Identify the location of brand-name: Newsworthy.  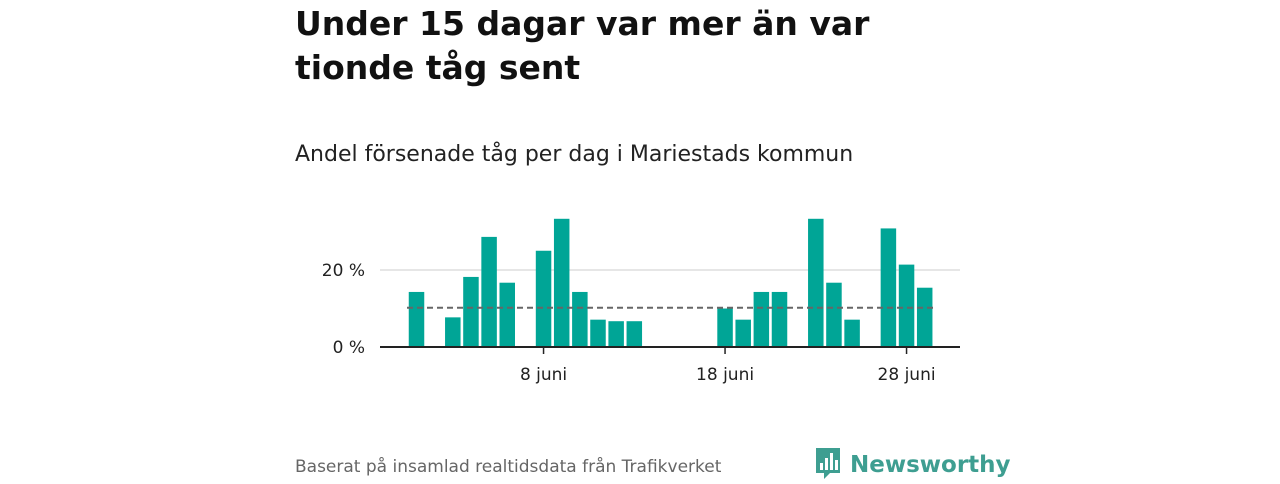
(930, 465).